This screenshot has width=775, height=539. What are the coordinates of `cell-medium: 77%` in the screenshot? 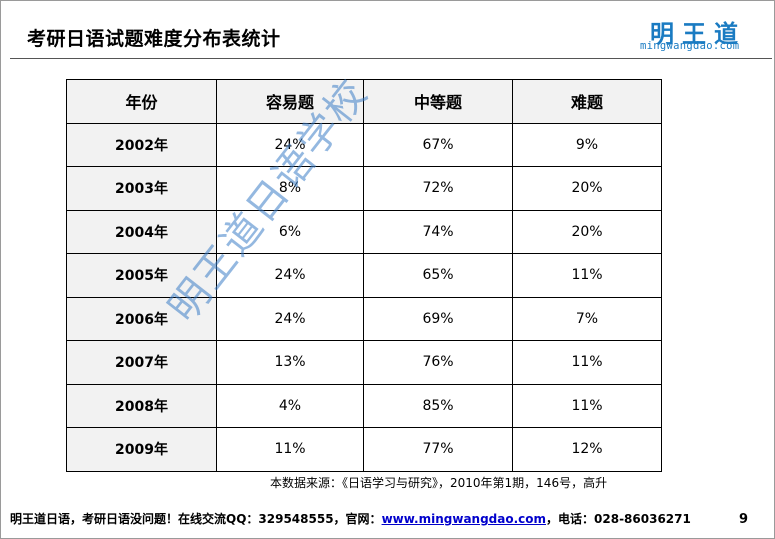 It's located at (438, 449).